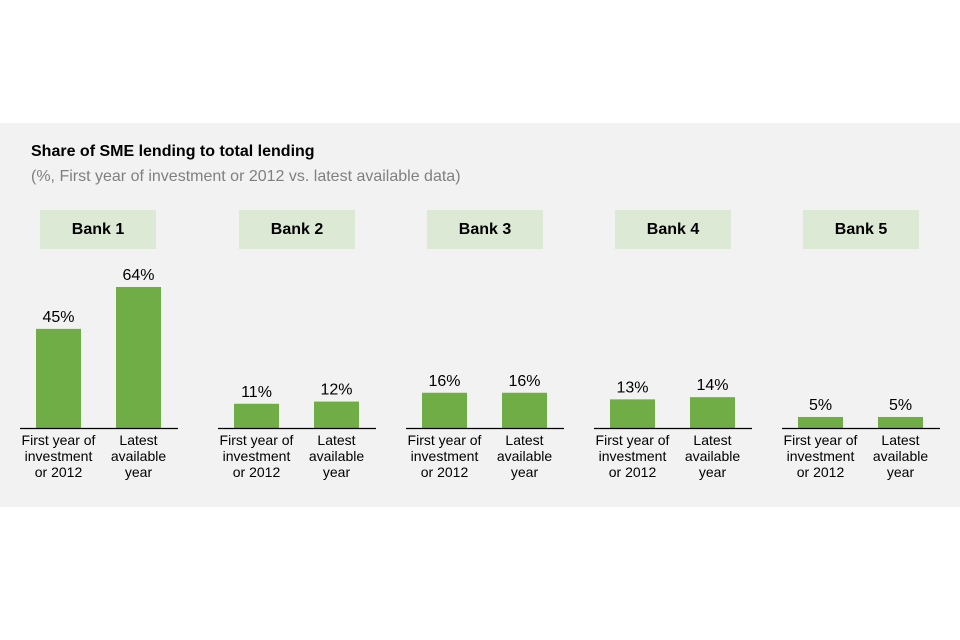  What do you see at coordinates (256, 415) in the screenshot?
I see `bar-bank-2-first-year` at bounding box center [256, 415].